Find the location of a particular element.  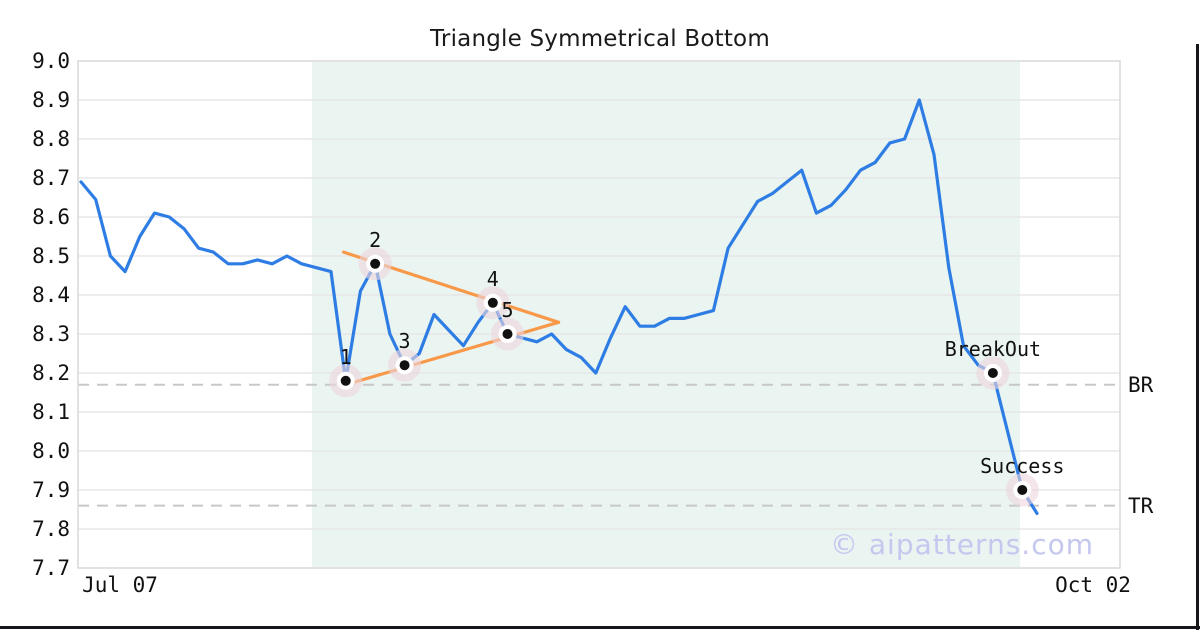

y-tick-label: 8.0 is located at coordinates (51, 451).